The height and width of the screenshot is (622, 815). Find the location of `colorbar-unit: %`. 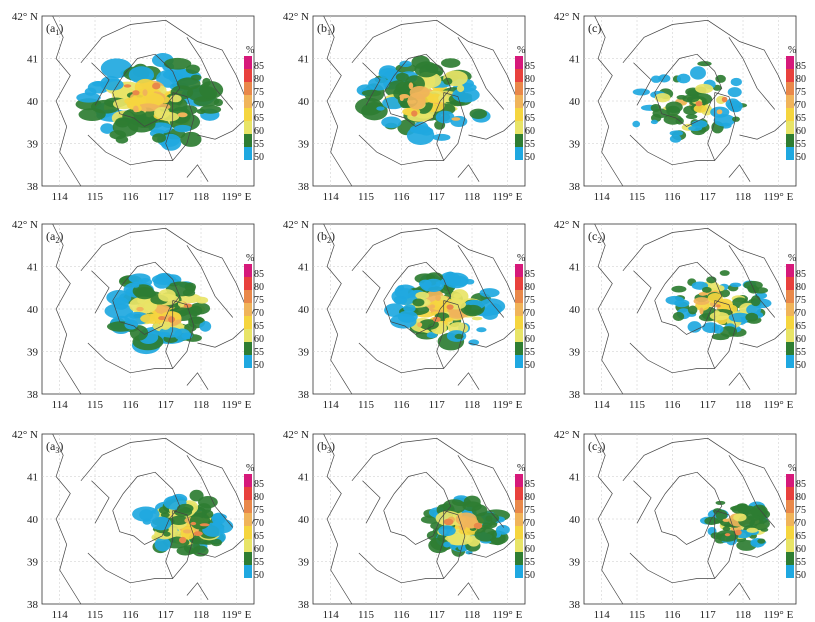

colorbar-unit: % is located at coordinates (250, 468).